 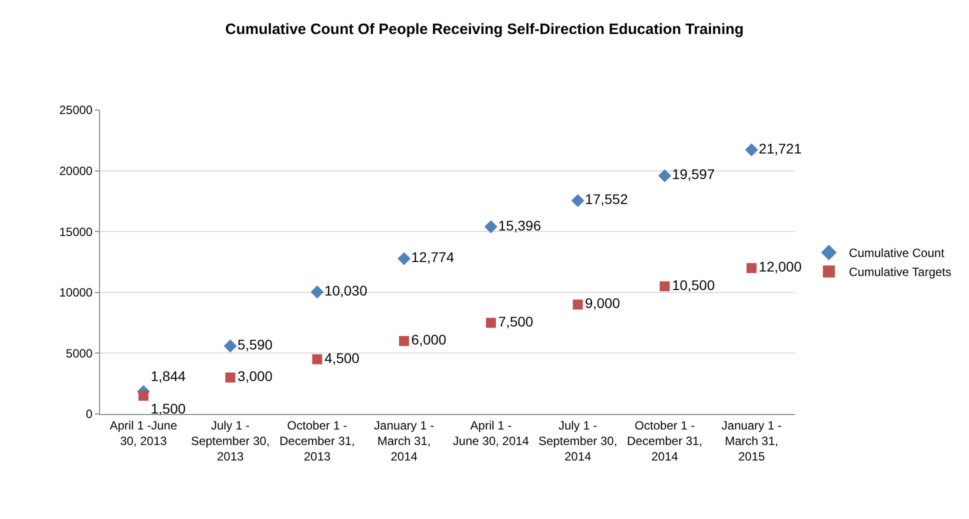 I want to click on data-label: 15,396, so click(x=520, y=225).